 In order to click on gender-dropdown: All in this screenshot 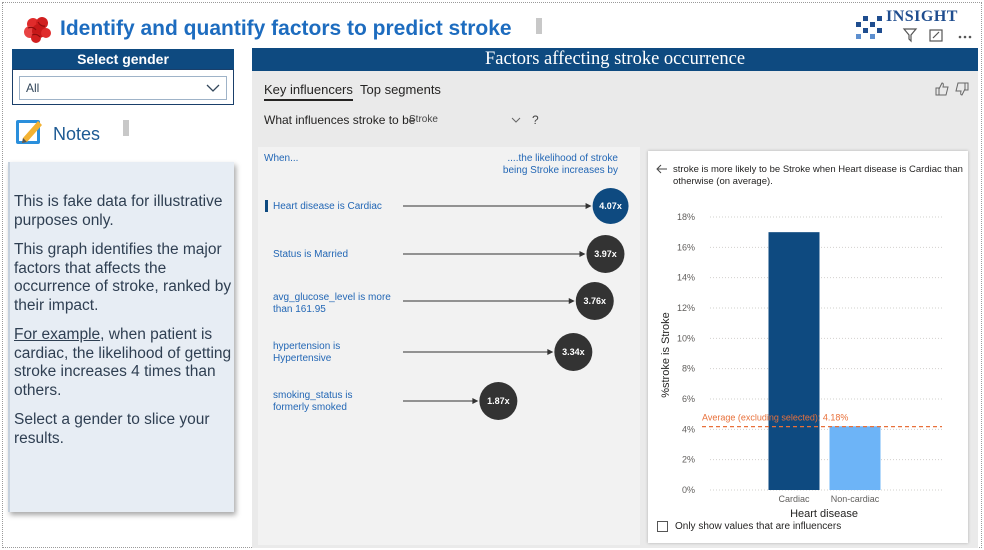, I will do `click(123, 88)`.